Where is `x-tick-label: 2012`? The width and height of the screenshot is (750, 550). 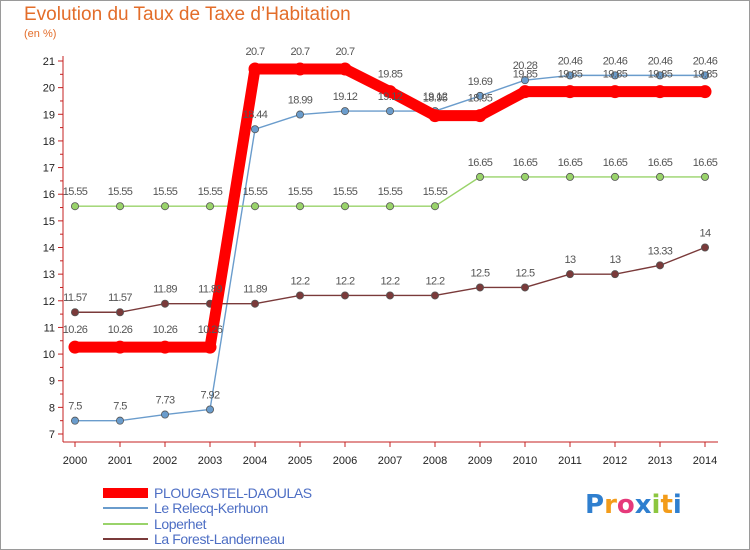 x-tick-label: 2012 is located at coordinates (615, 461).